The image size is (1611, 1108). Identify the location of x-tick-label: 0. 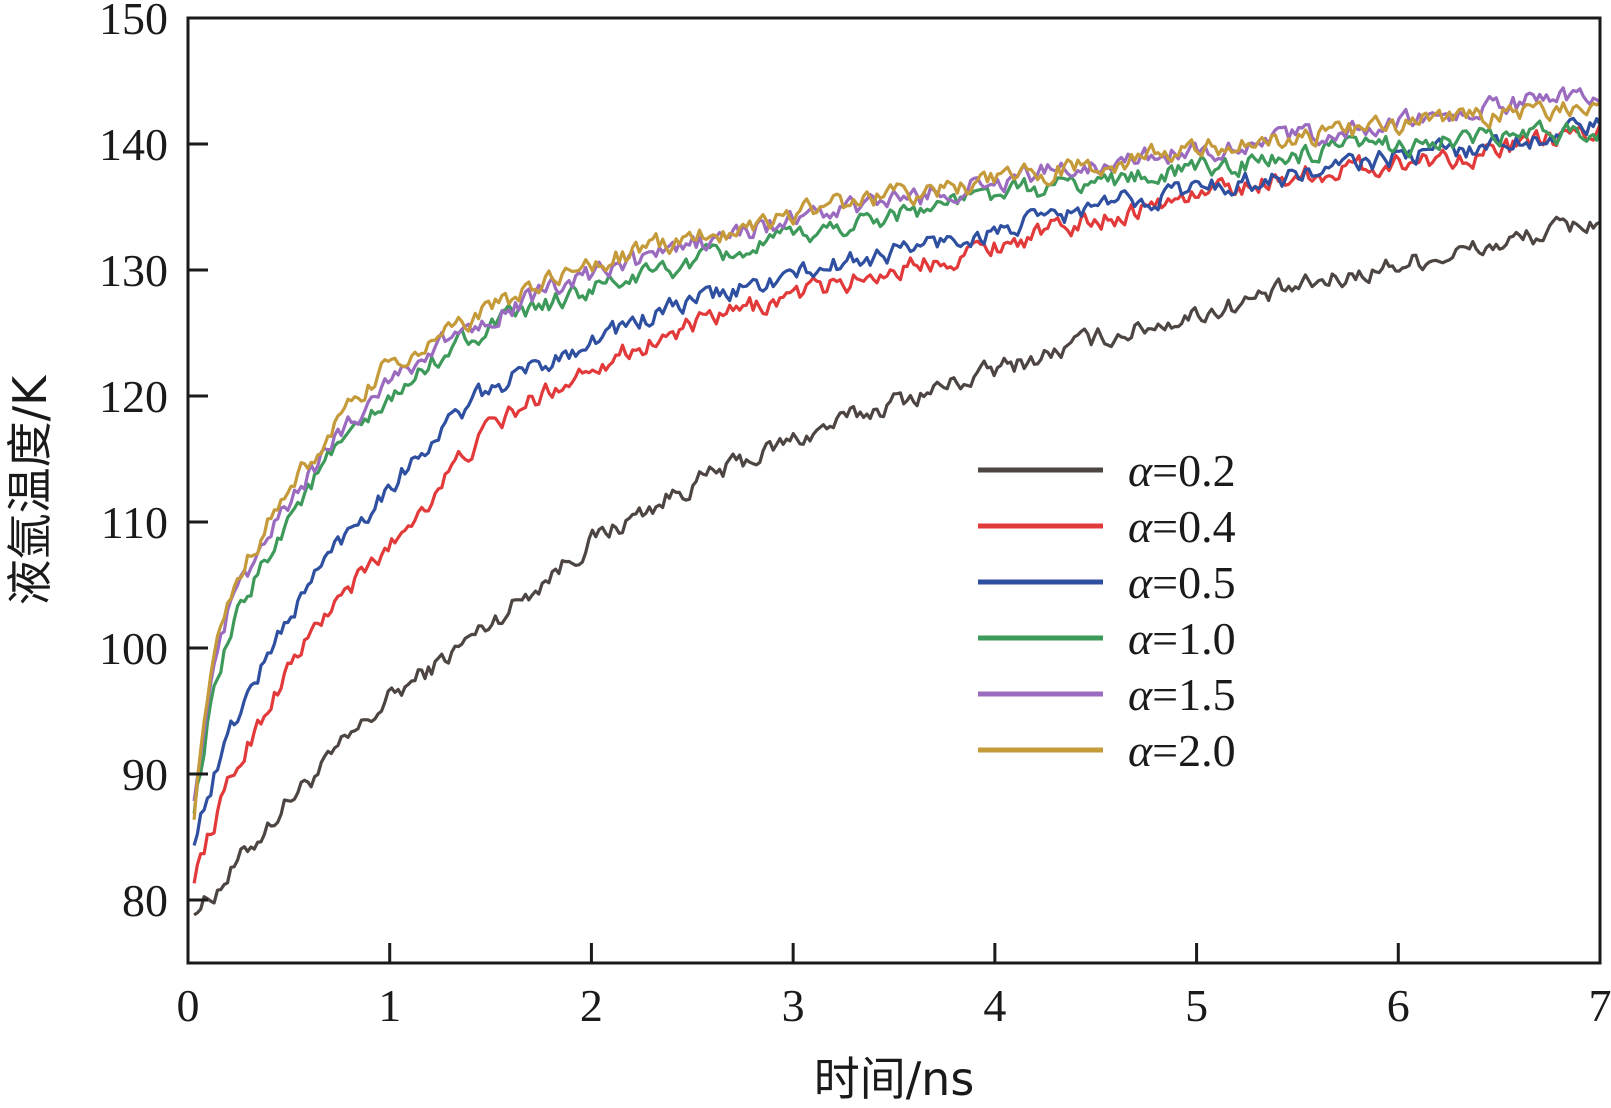
(188, 1005).